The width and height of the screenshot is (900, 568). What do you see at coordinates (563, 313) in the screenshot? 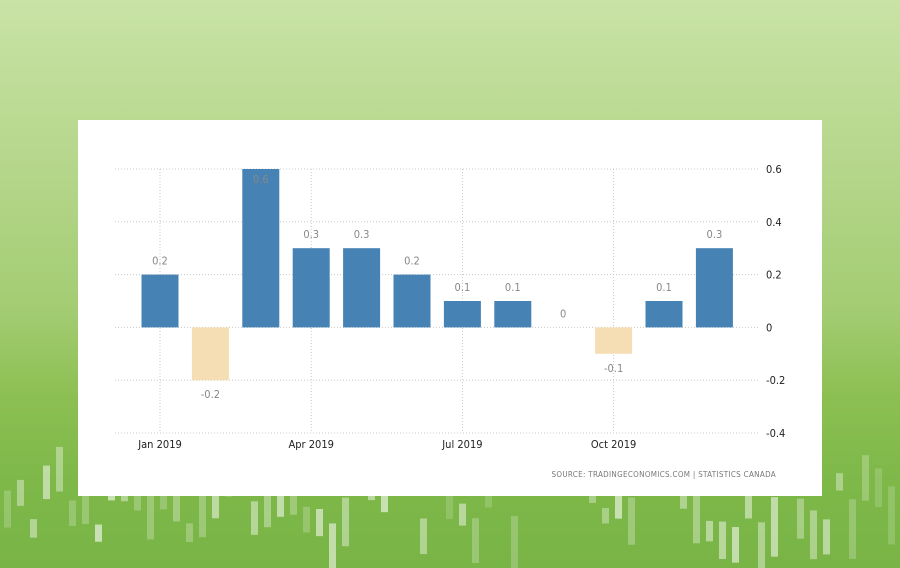
I see `data-label: 0` at bounding box center [563, 313].